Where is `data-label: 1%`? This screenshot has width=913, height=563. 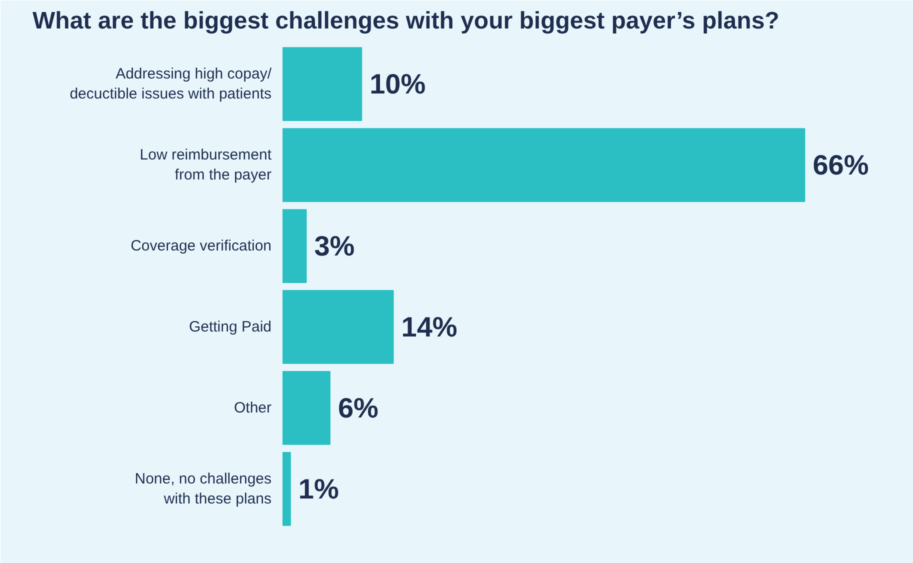 data-label: 1% is located at coordinates (318, 488).